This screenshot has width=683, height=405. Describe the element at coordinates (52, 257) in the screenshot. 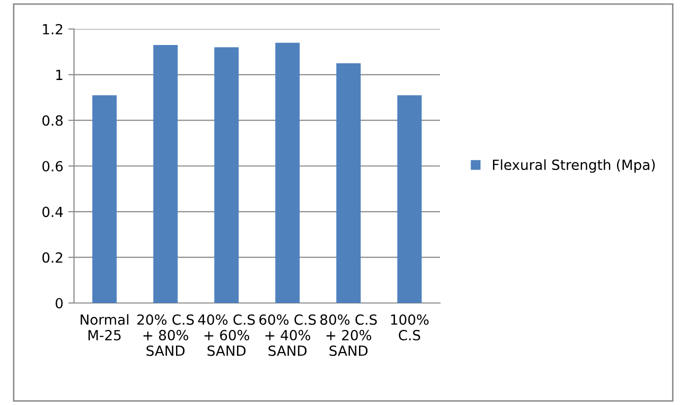

I see `y-tick-label: 0.2` at that location.